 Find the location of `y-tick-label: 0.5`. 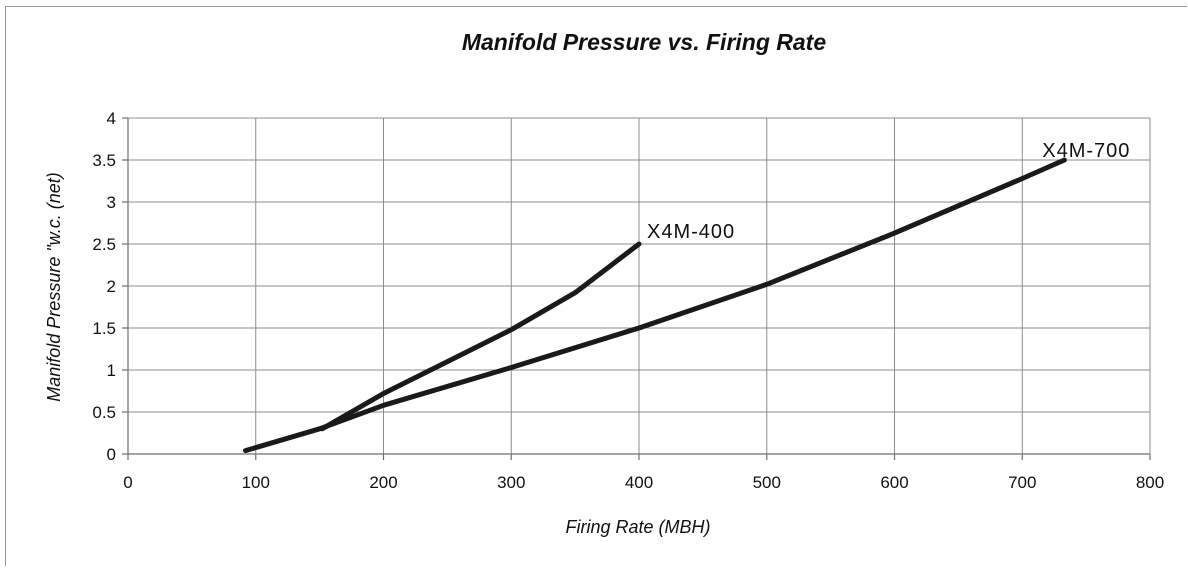

y-tick-label: 0.5 is located at coordinates (104, 412).